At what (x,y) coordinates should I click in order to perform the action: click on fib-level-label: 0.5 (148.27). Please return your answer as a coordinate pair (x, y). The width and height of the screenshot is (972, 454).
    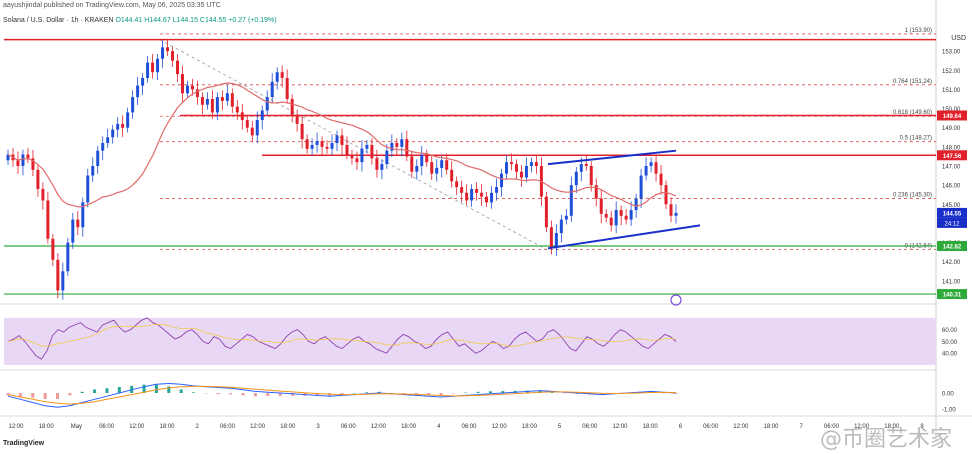
    Looking at the image, I should click on (916, 139).